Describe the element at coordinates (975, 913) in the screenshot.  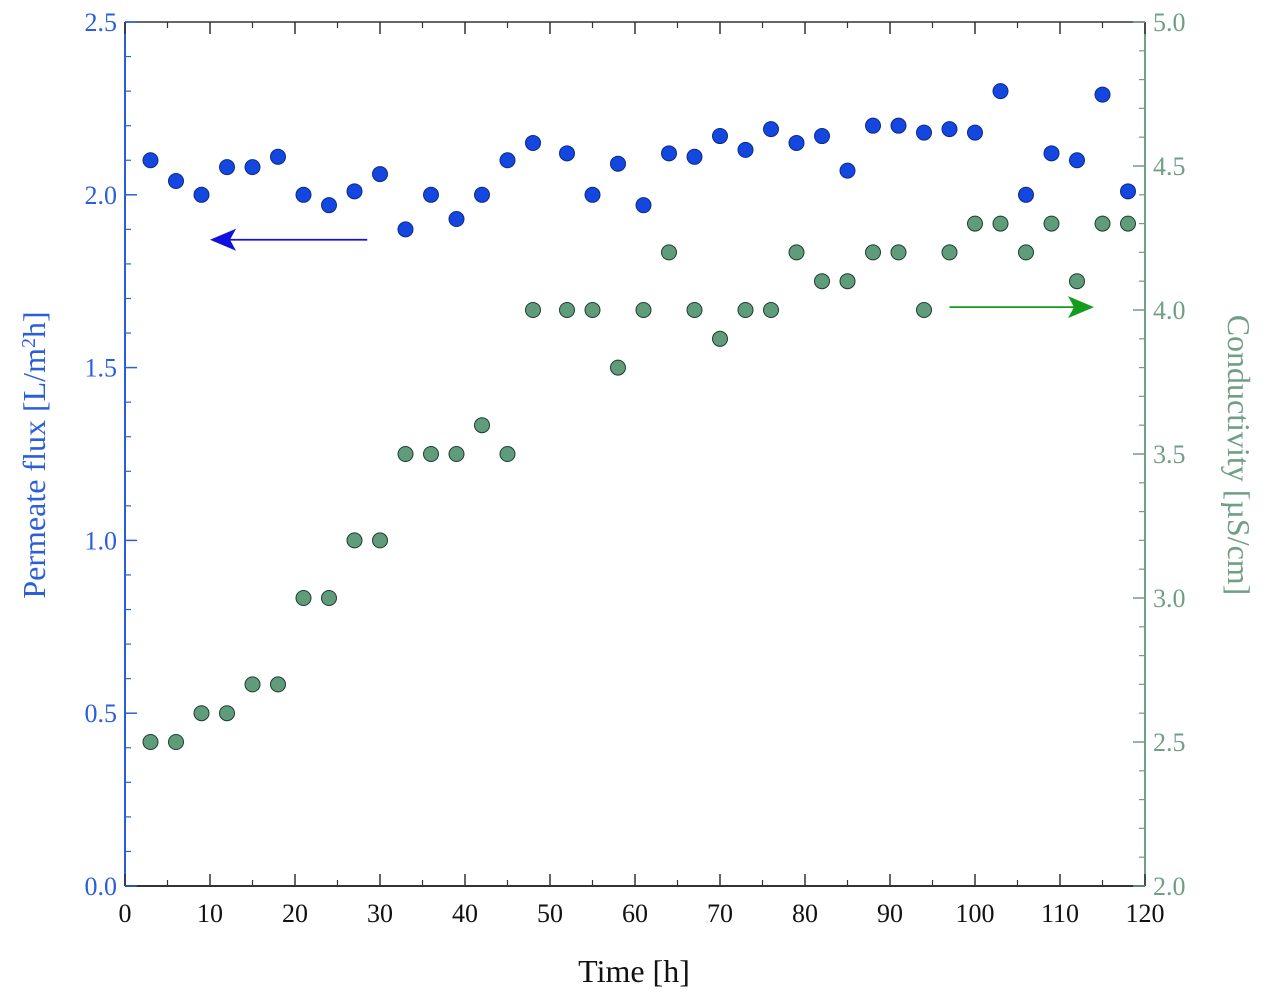
I see `x-tick-label: 100` at that location.